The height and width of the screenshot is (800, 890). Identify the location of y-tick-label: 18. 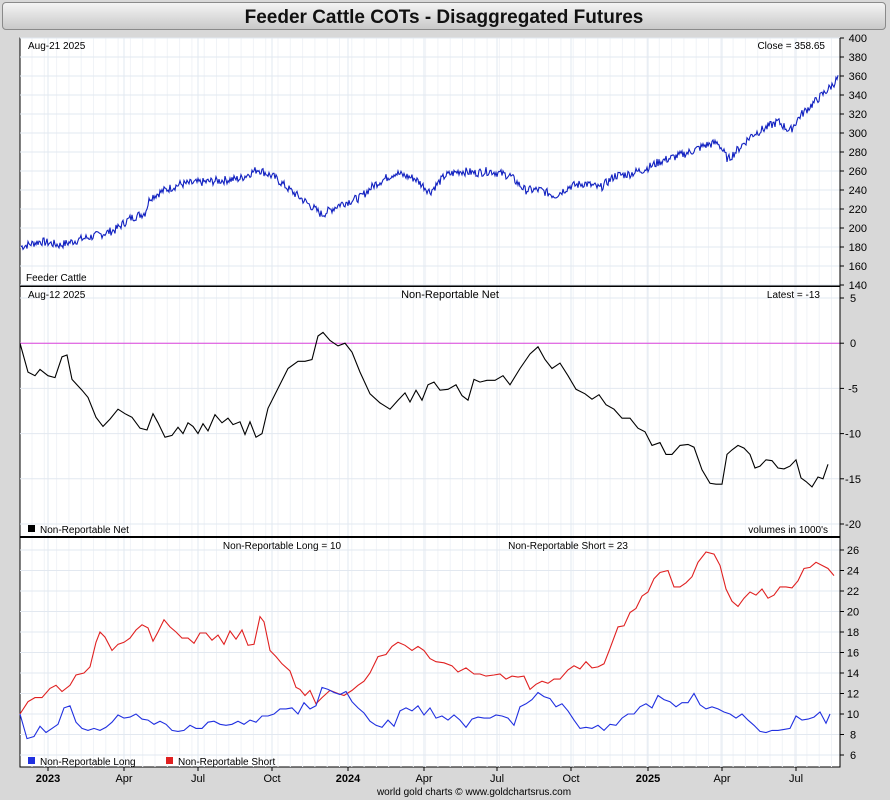
(853, 633).